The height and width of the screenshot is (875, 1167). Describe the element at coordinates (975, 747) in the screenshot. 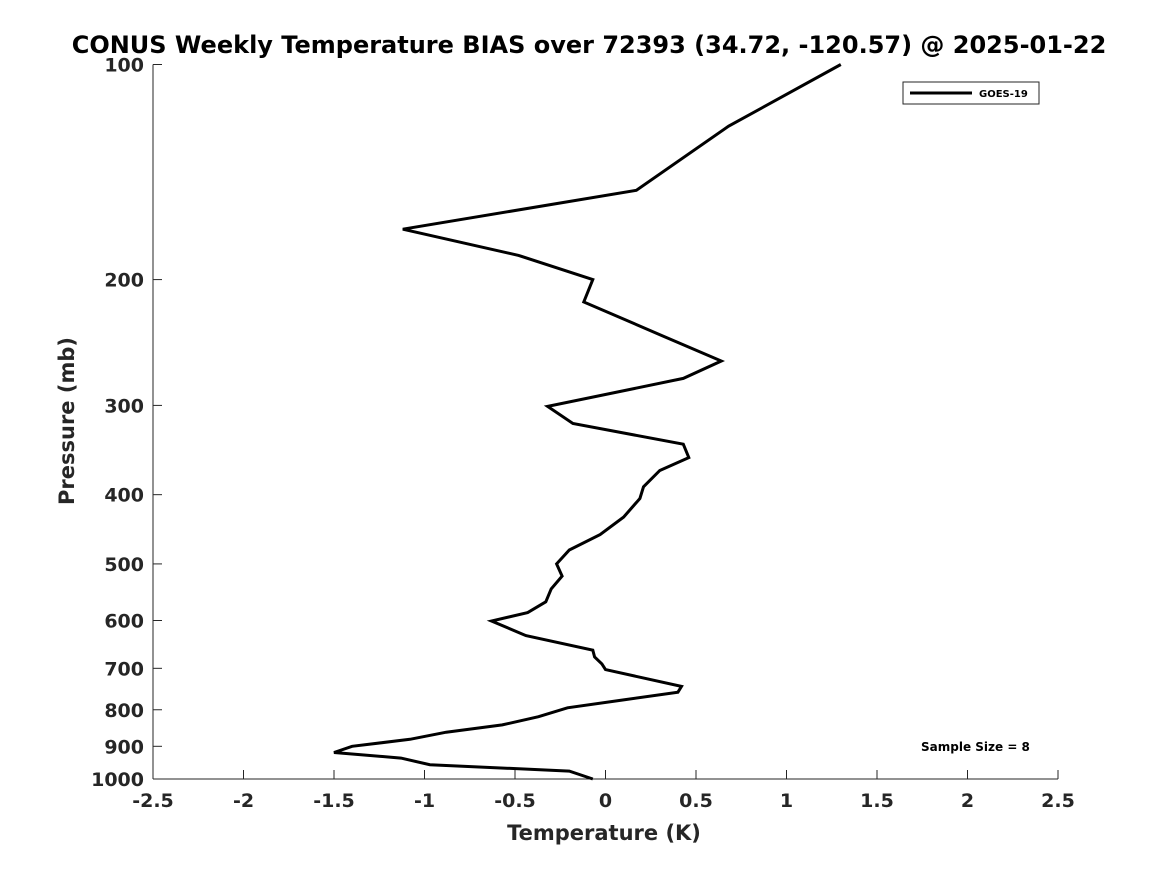

I see `sample-size-annotation: Sample Size = 8` at that location.